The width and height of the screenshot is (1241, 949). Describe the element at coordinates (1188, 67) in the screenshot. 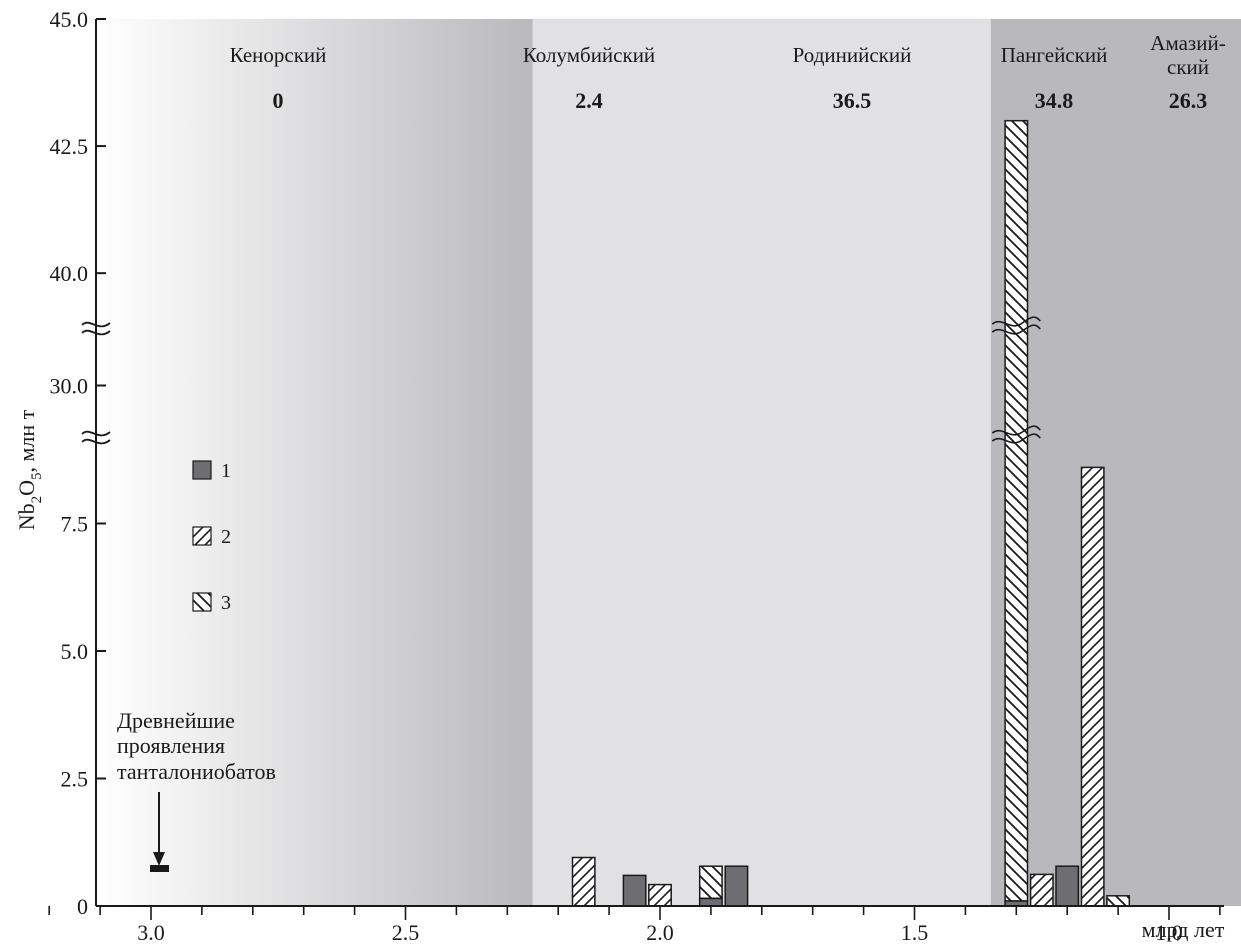

I see `cycle-name-amasia-line2: ский` at that location.